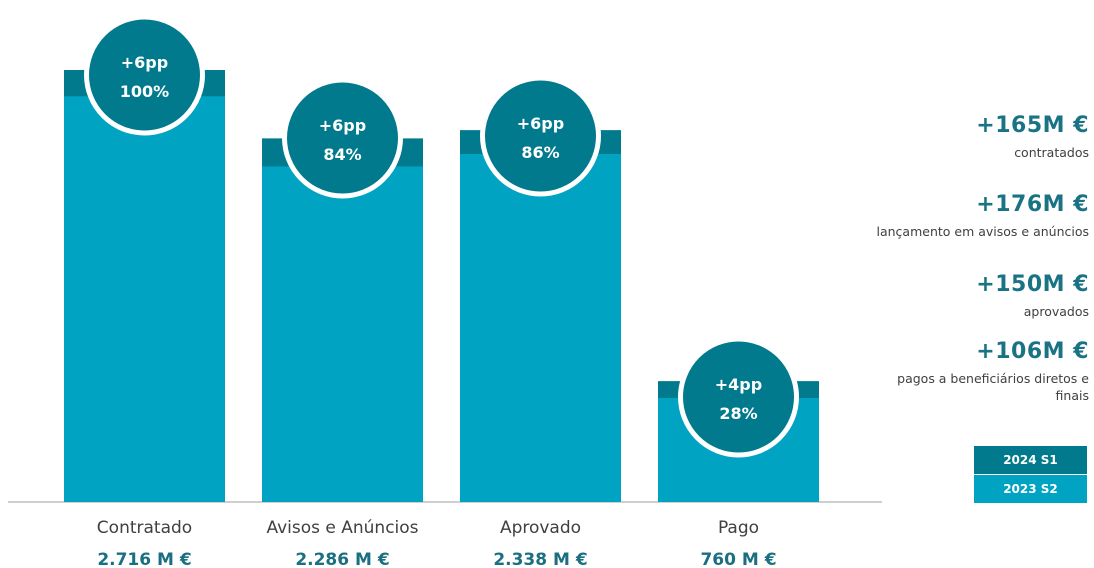  I want to click on legend-item-2024-s1: 2024 S1, so click(1030, 460).